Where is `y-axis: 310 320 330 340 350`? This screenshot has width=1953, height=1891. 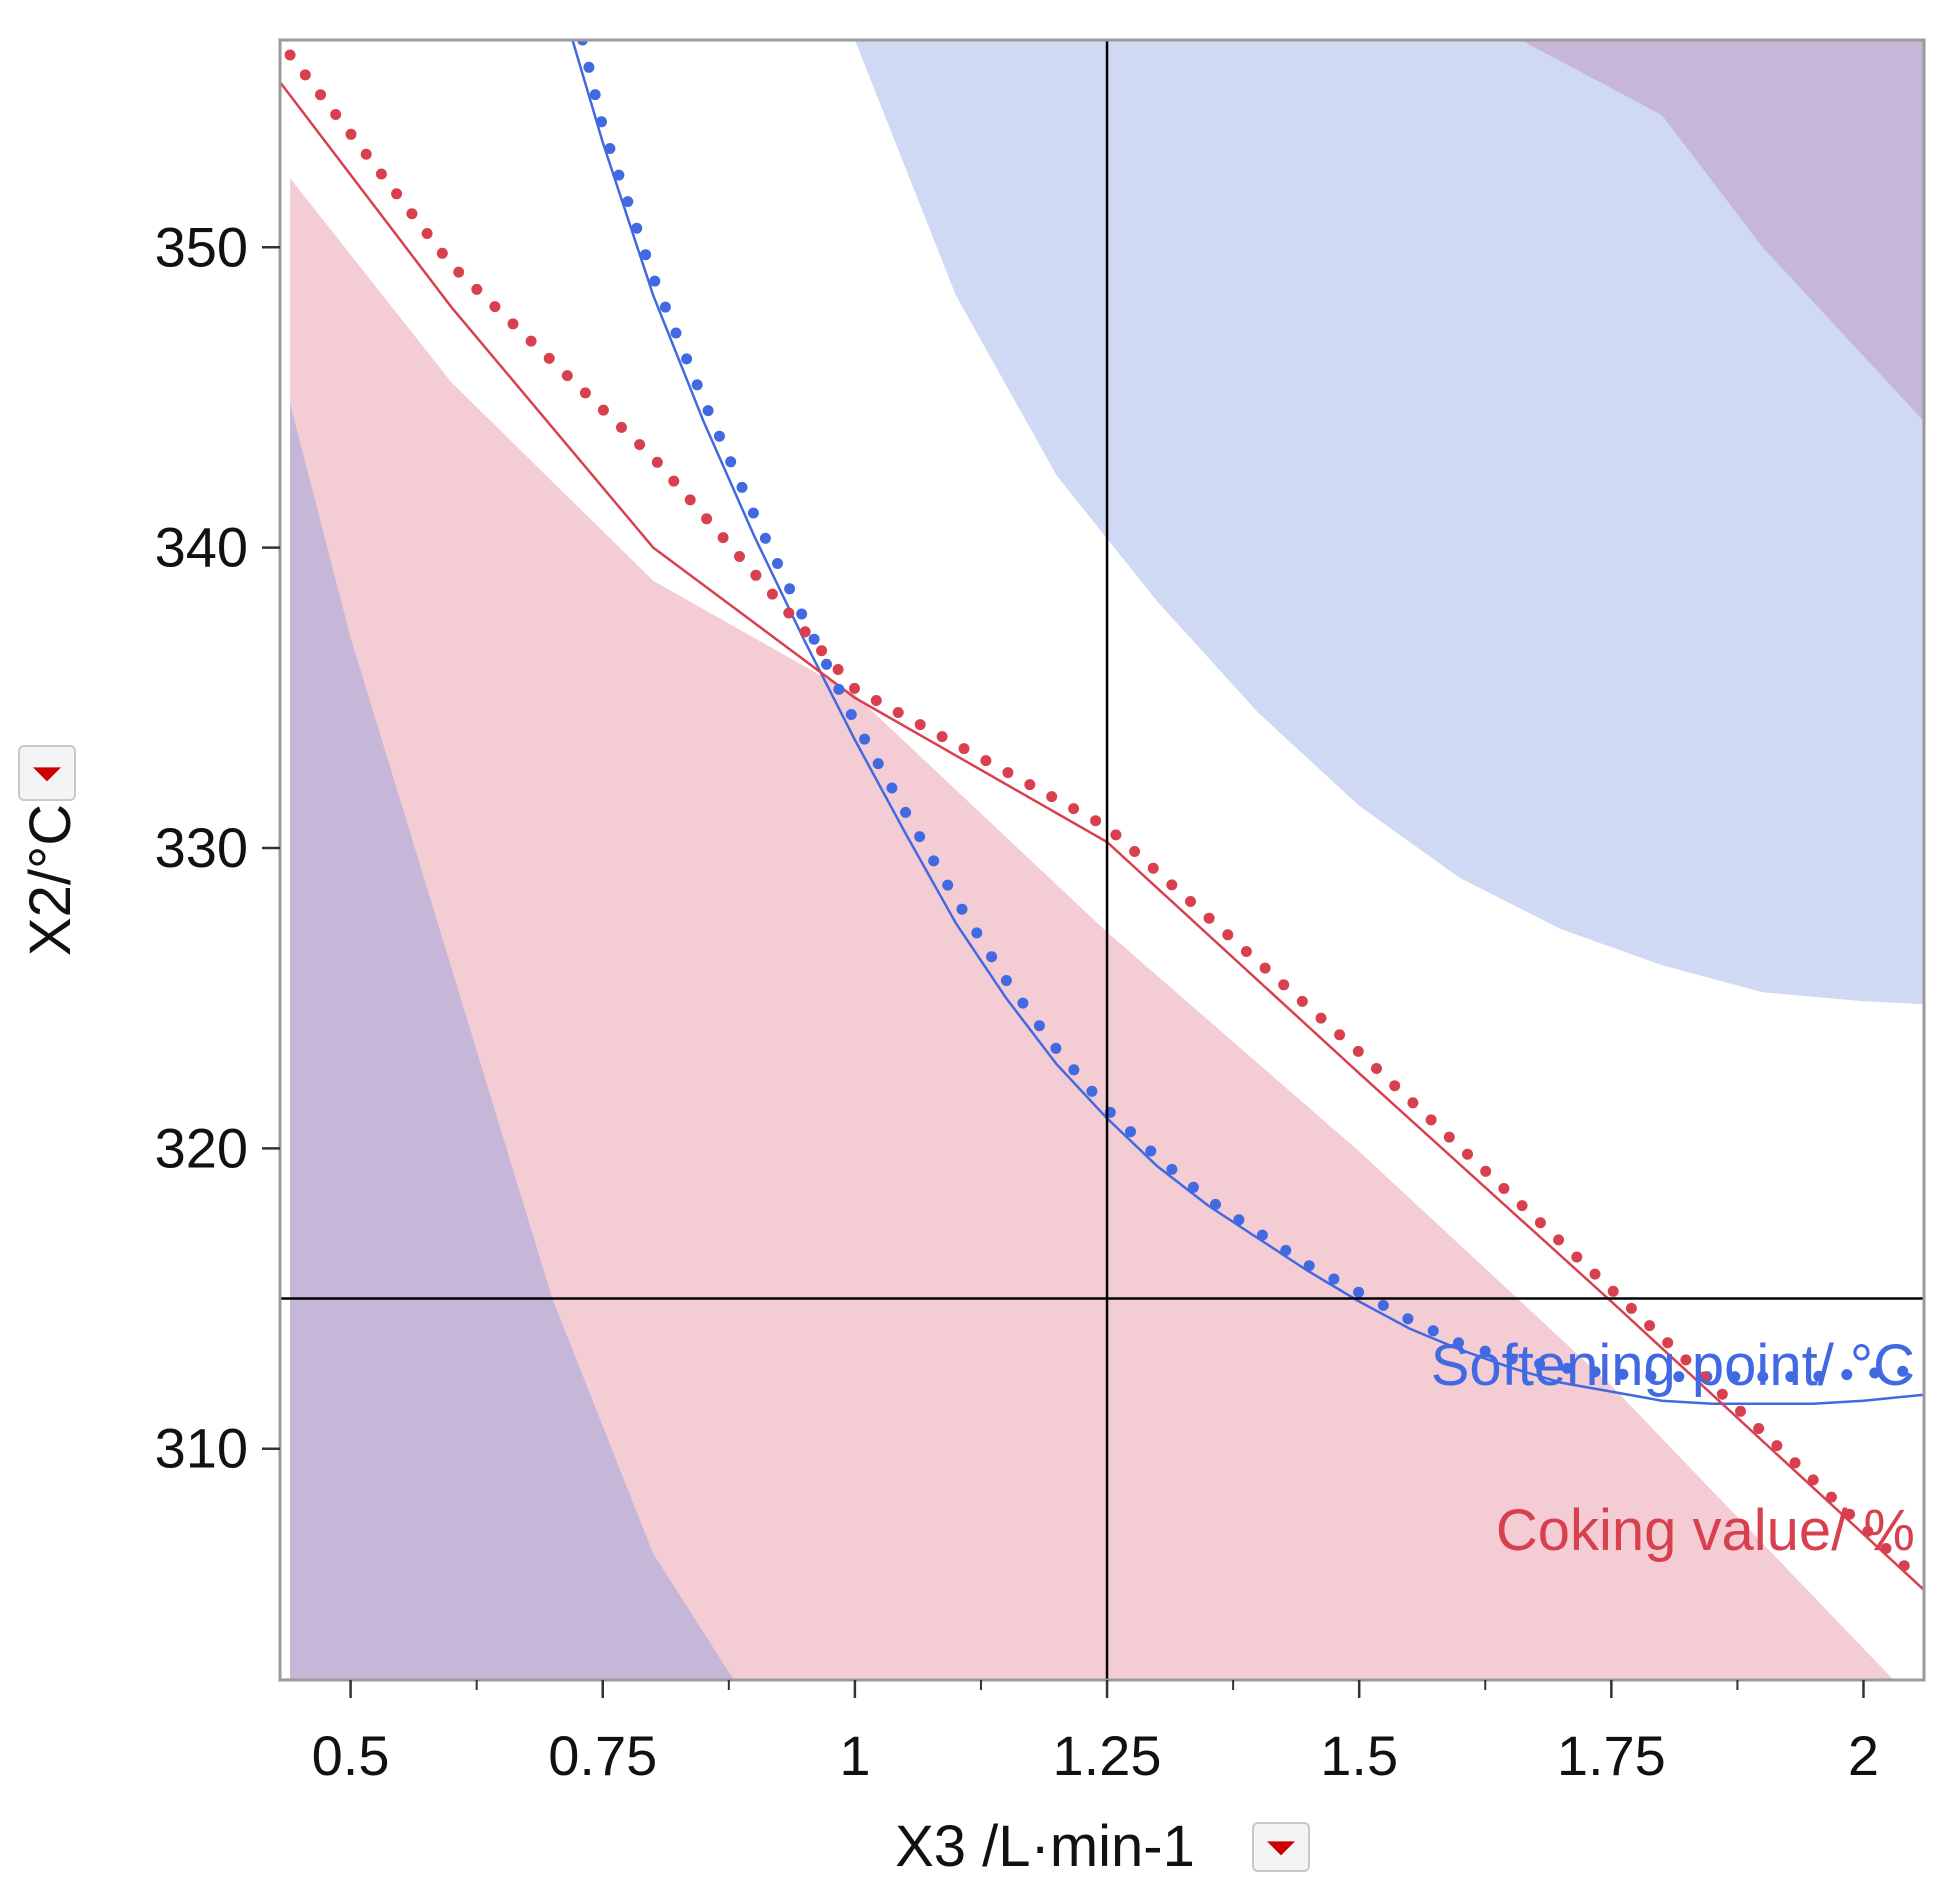 y-axis: 310 320 330 340 350 is located at coordinates (217, 847).